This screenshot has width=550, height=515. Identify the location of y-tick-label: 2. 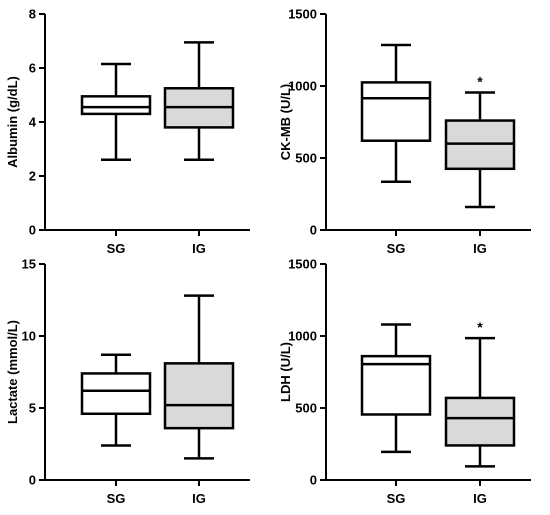
(32, 176).